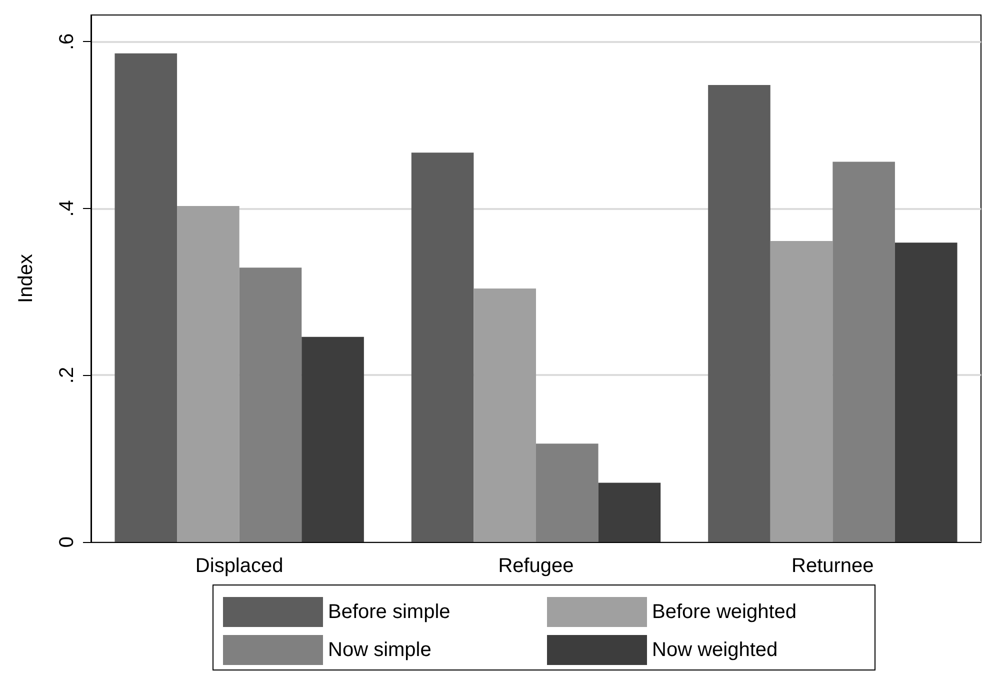 This screenshot has height=679, width=995. I want to click on y-axis-title: Index, so click(26, 278).